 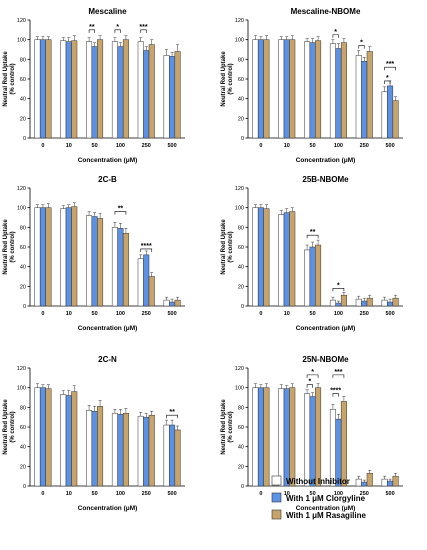 What do you see at coordinates (107, 179) in the screenshot?
I see `panel-title: 2C-B` at bounding box center [107, 179].